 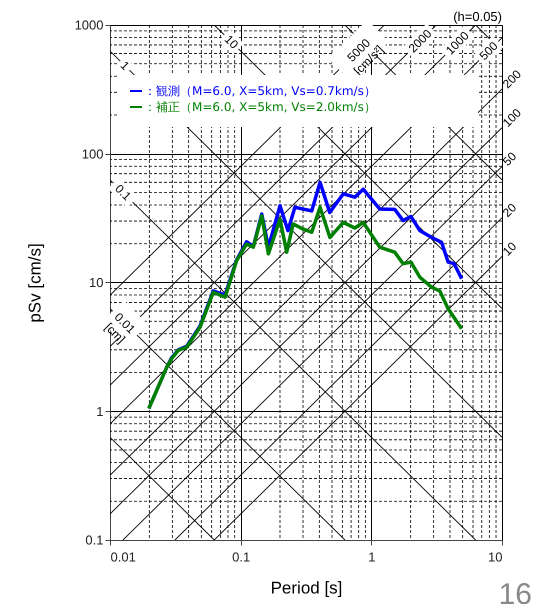 What do you see at coordinates (93, 154) in the screenshot?
I see `y-tick-label: 100` at bounding box center [93, 154].